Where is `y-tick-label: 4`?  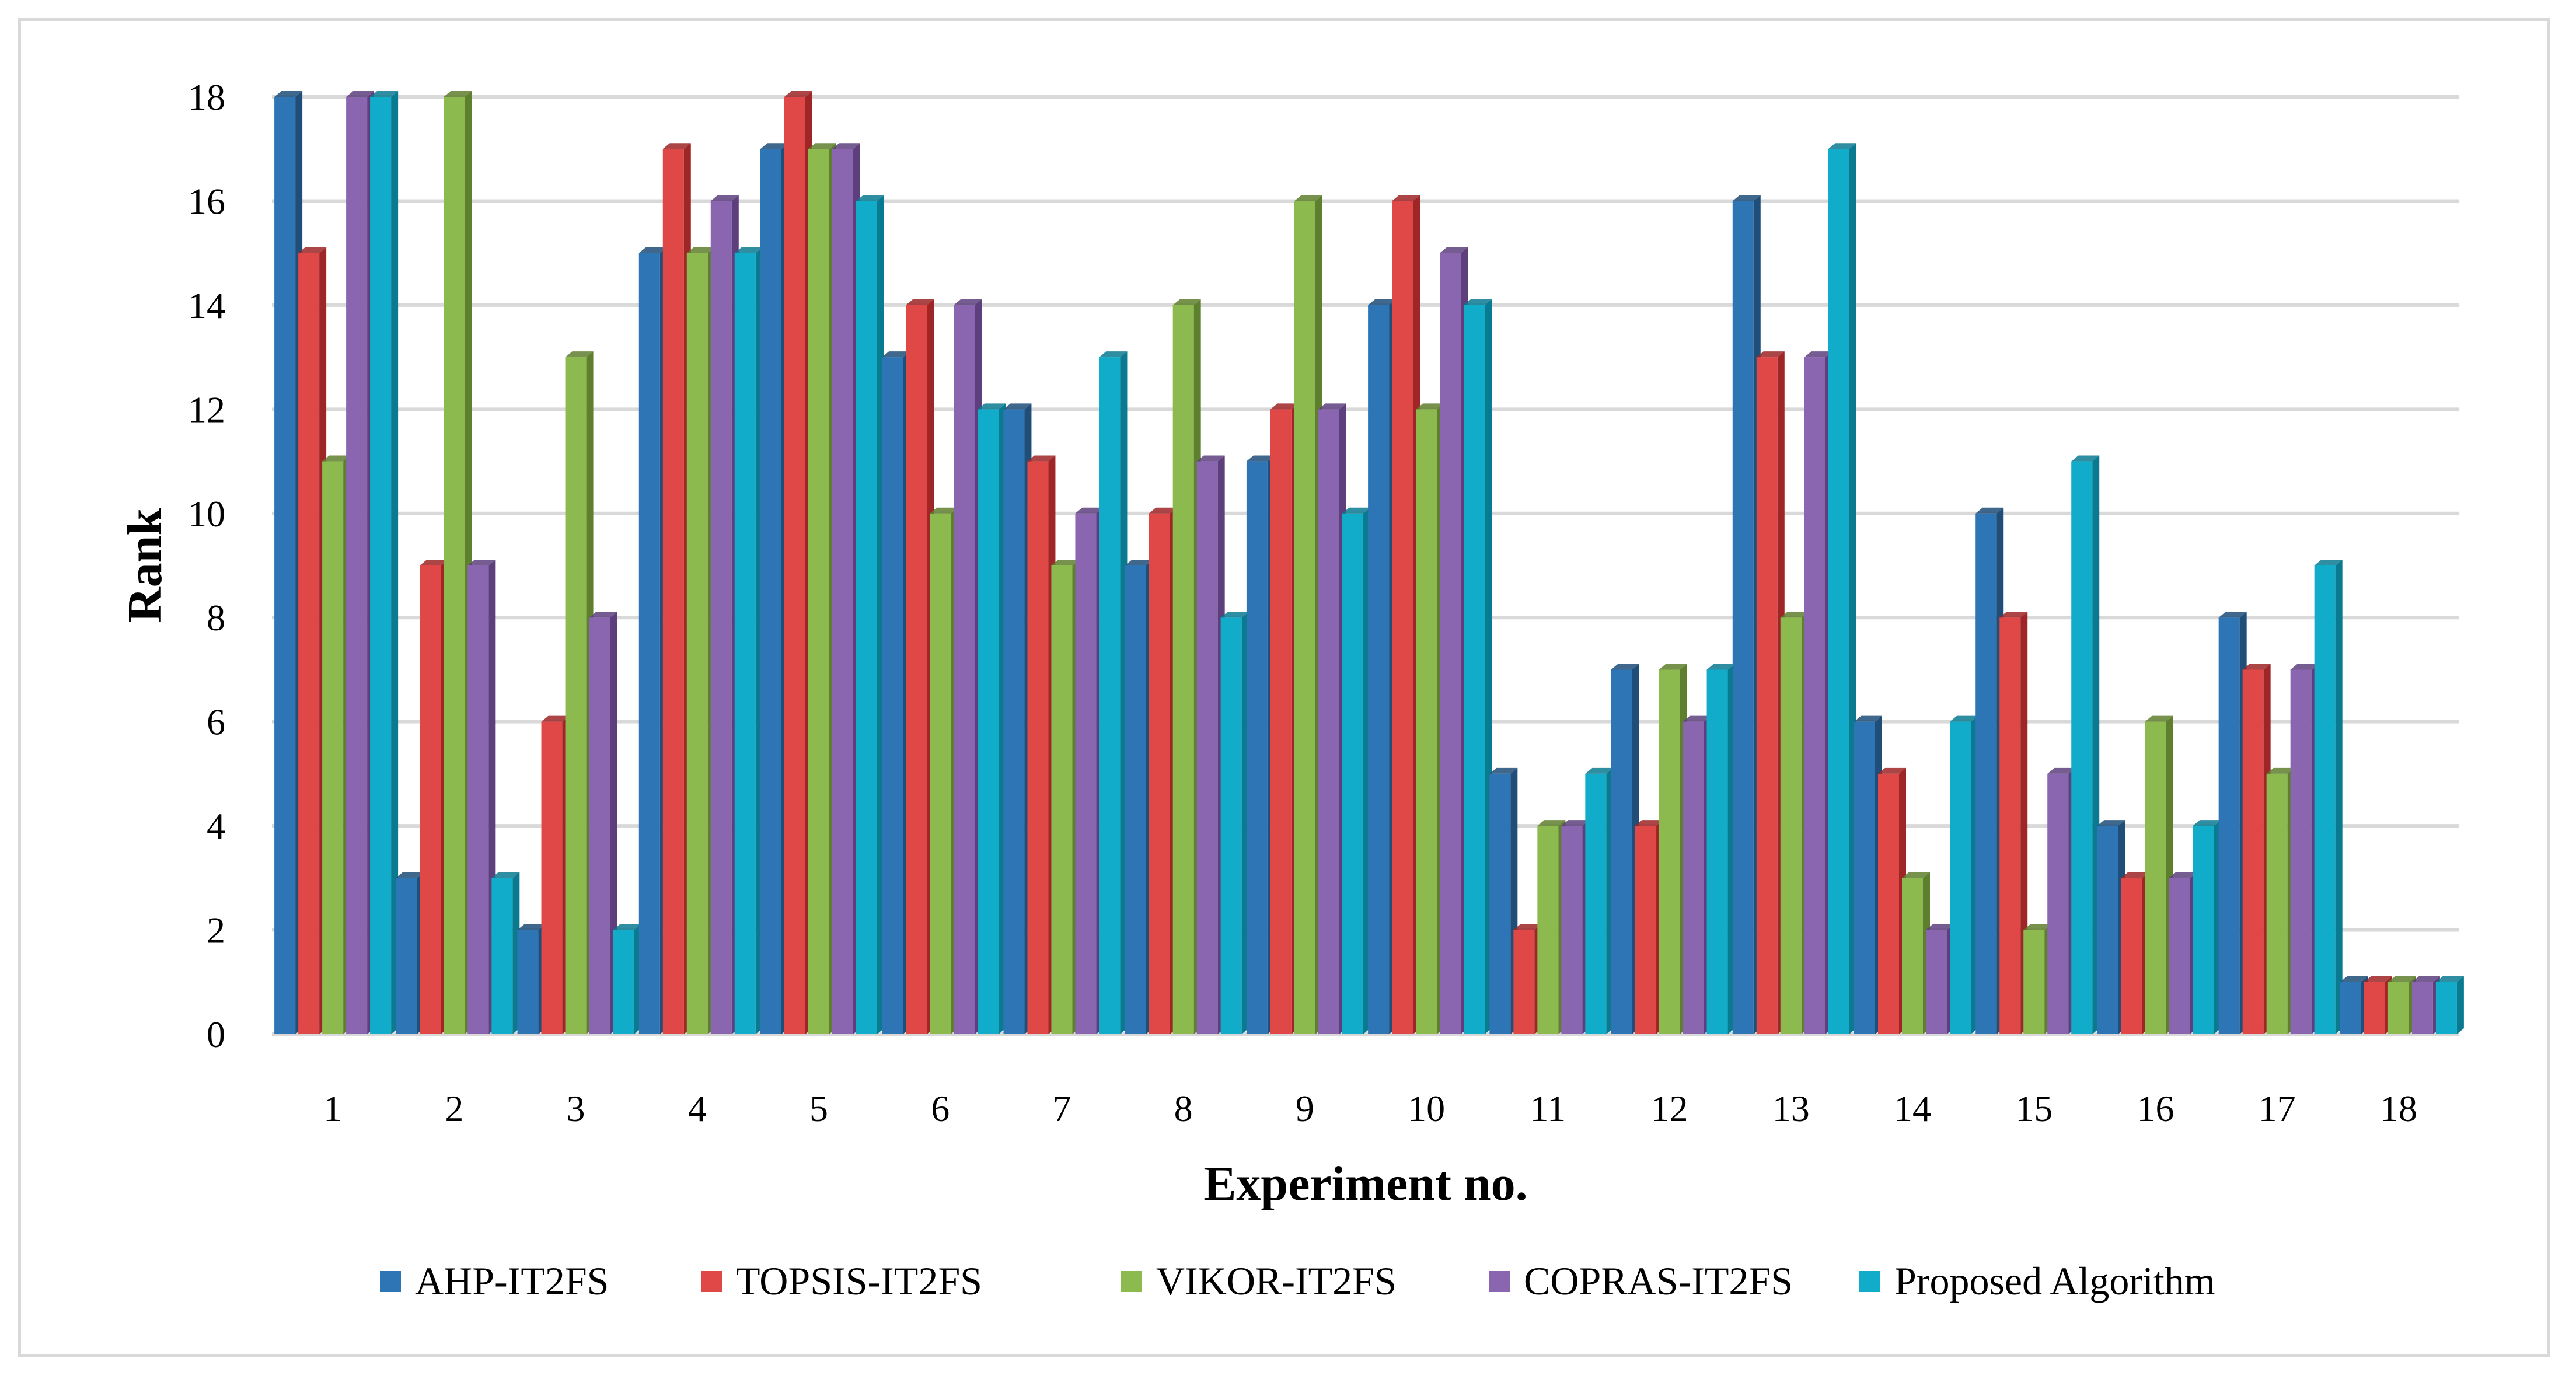
y-tick-label: 4 is located at coordinates (216, 826).